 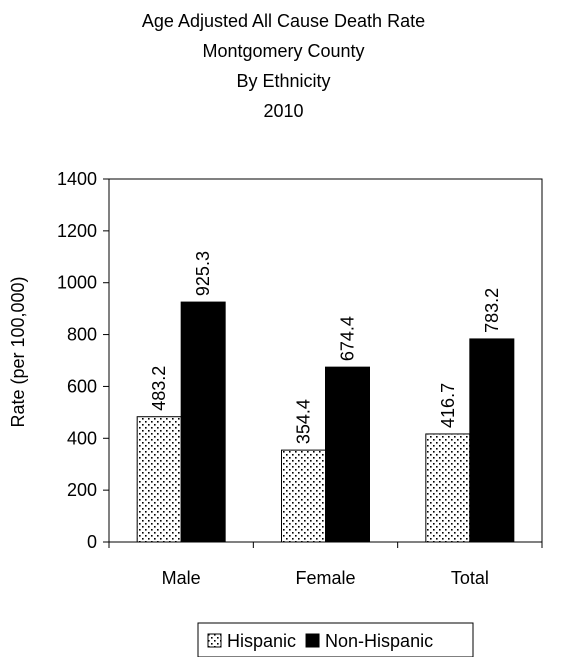 I want to click on title-line-4: 2010, so click(x=283, y=111).